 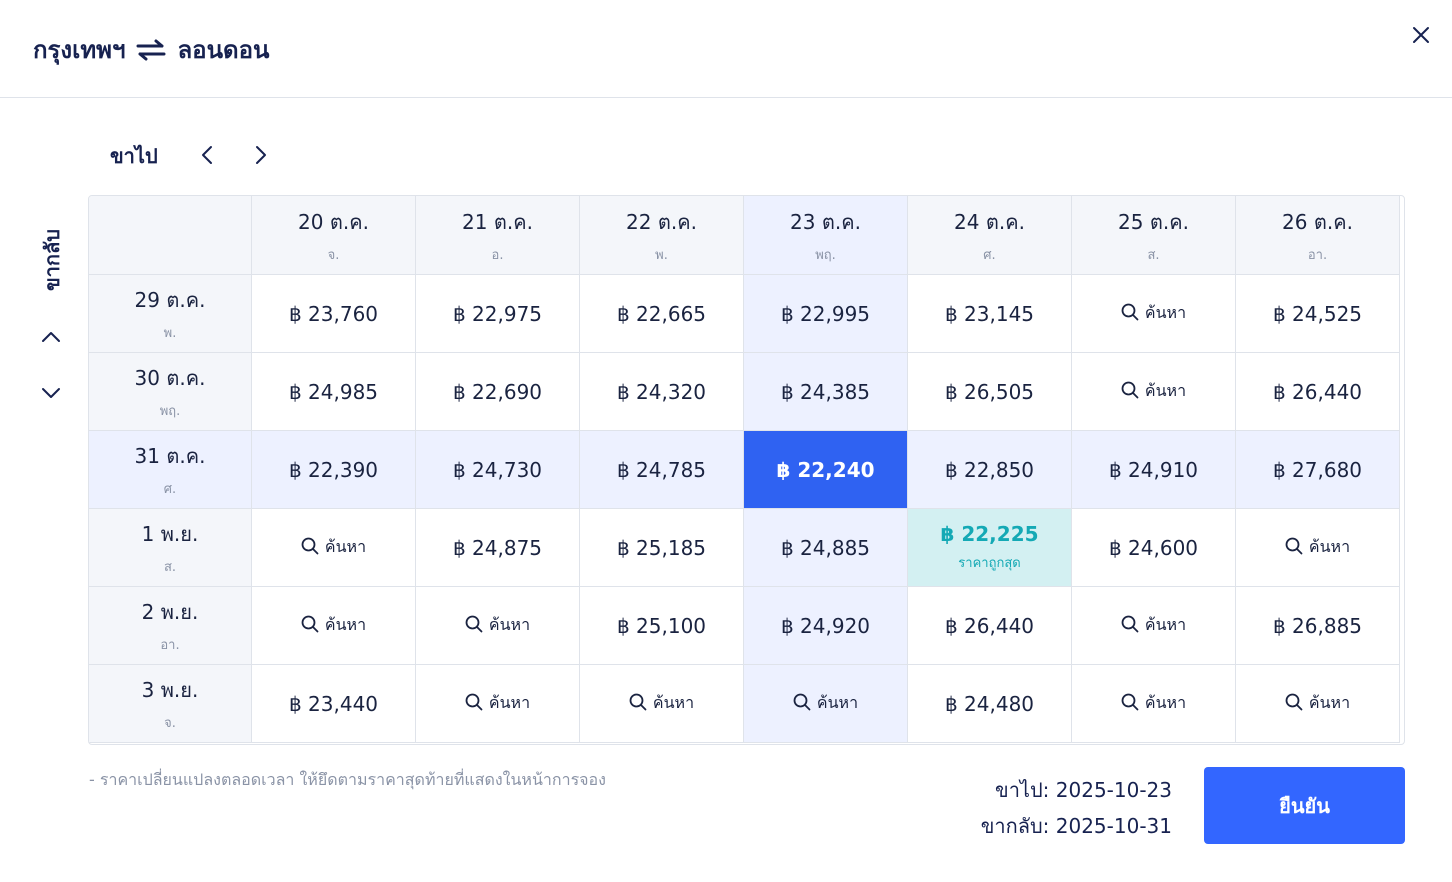 I want to click on fare-price: ฿ 24,525, so click(x=1317, y=313).